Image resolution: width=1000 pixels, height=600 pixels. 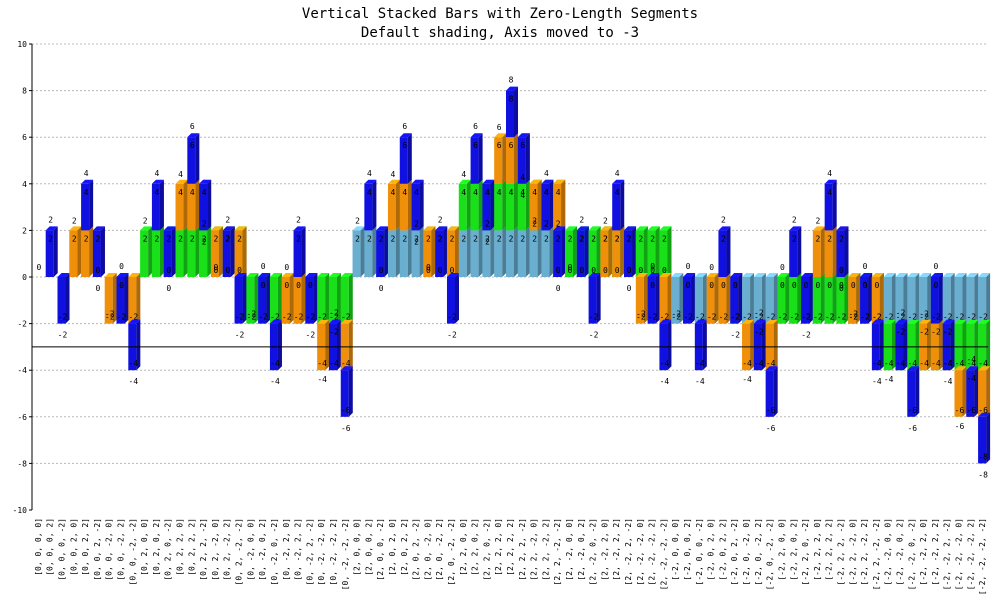 I want to click on category-label: [2, 0, 0, -2], so click(x=380, y=549).